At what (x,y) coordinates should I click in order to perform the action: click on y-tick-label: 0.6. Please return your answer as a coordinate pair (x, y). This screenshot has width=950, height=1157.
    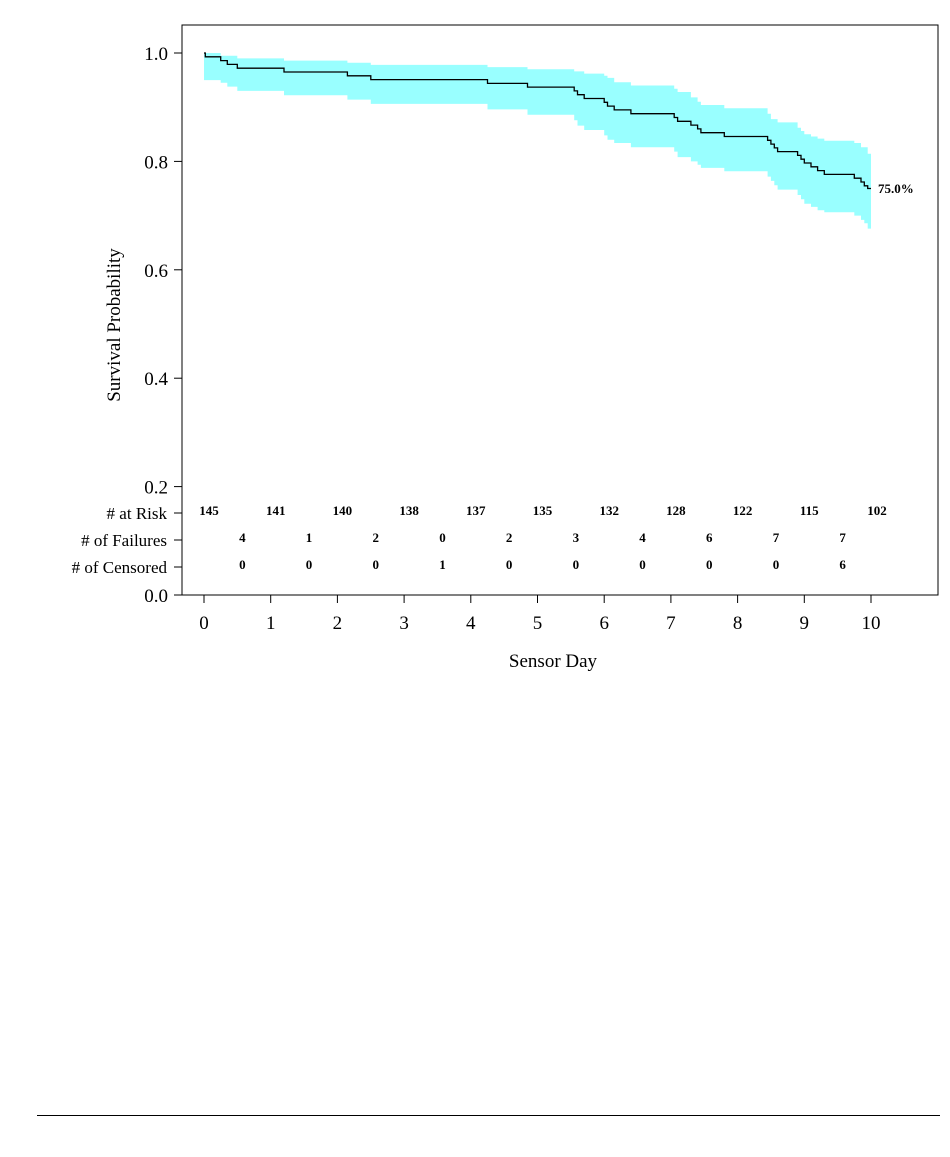
    Looking at the image, I should click on (156, 271).